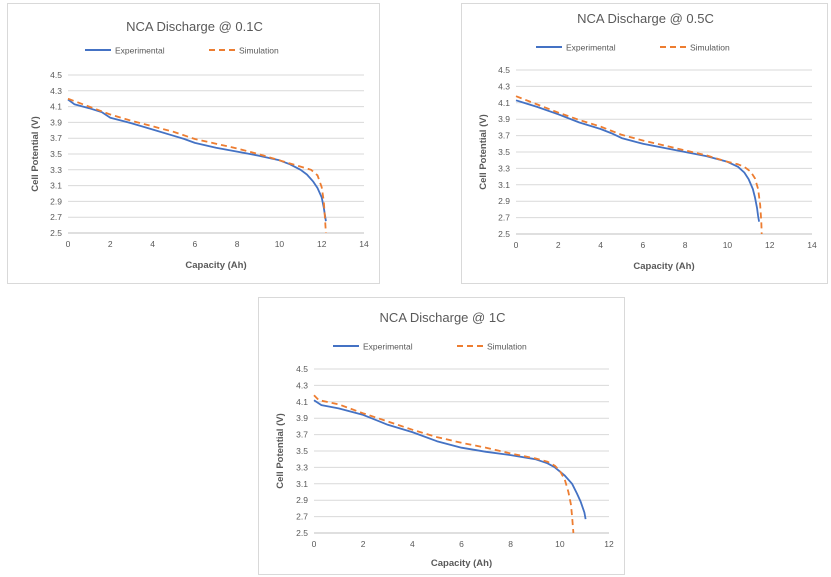  What do you see at coordinates (645, 18) in the screenshot?
I see `chart-title: NCA Discharge @ 0.5C` at bounding box center [645, 18].